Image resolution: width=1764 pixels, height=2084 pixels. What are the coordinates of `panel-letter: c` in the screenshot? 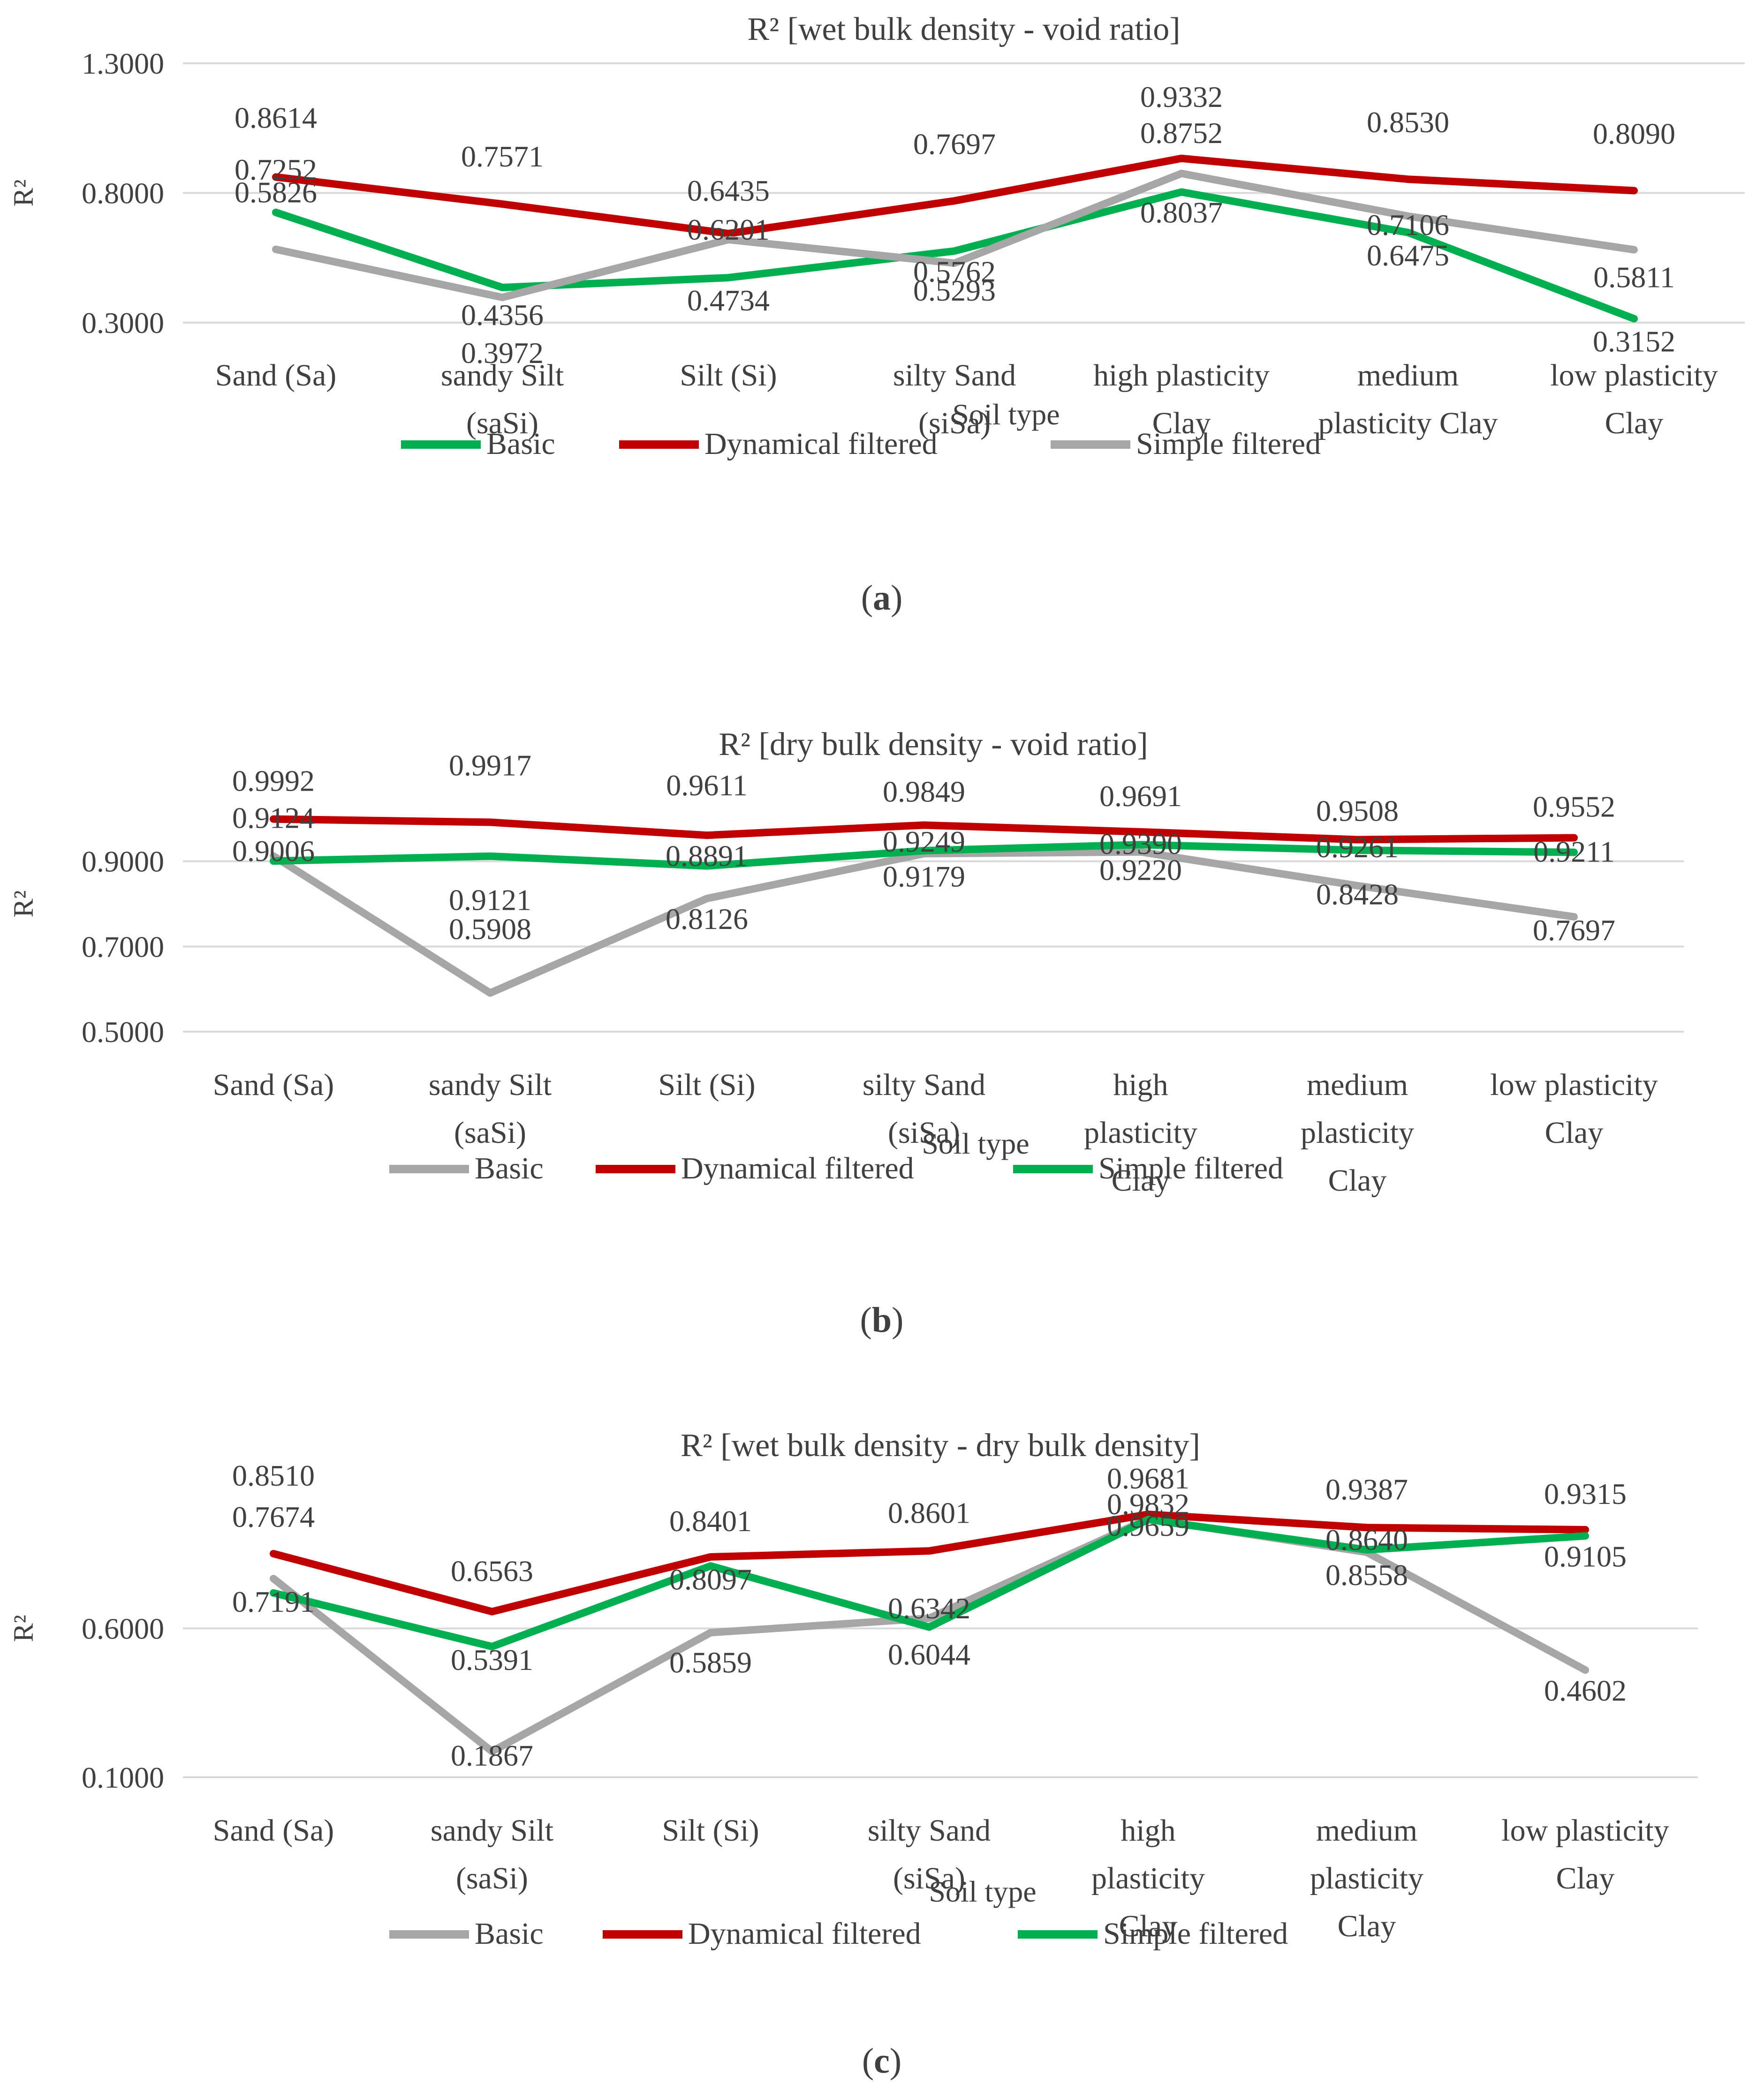 It's located at (882, 2061).